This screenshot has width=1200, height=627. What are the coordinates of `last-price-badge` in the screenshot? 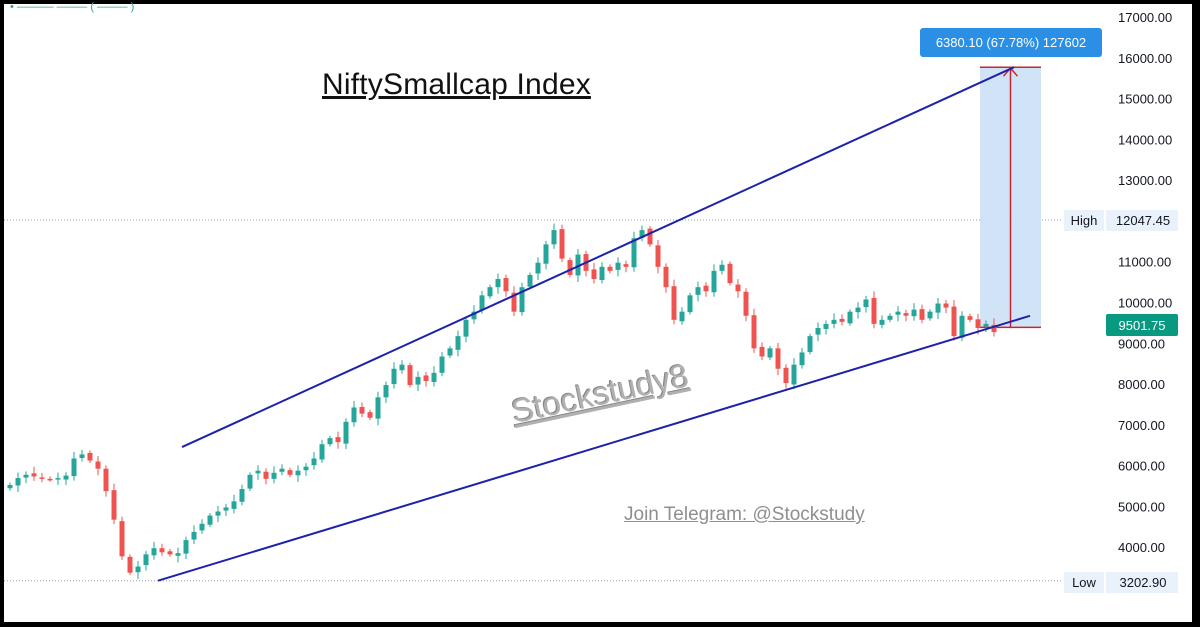 It's located at (1142, 325).